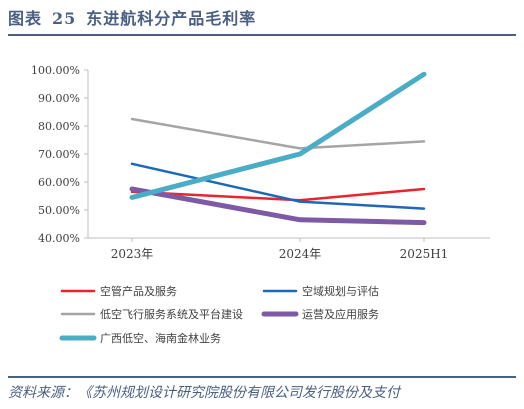 This screenshot has width=524, height=409. I want to click on legend-label: 低空飞行服务系统及平台建设, so click(171, 314).